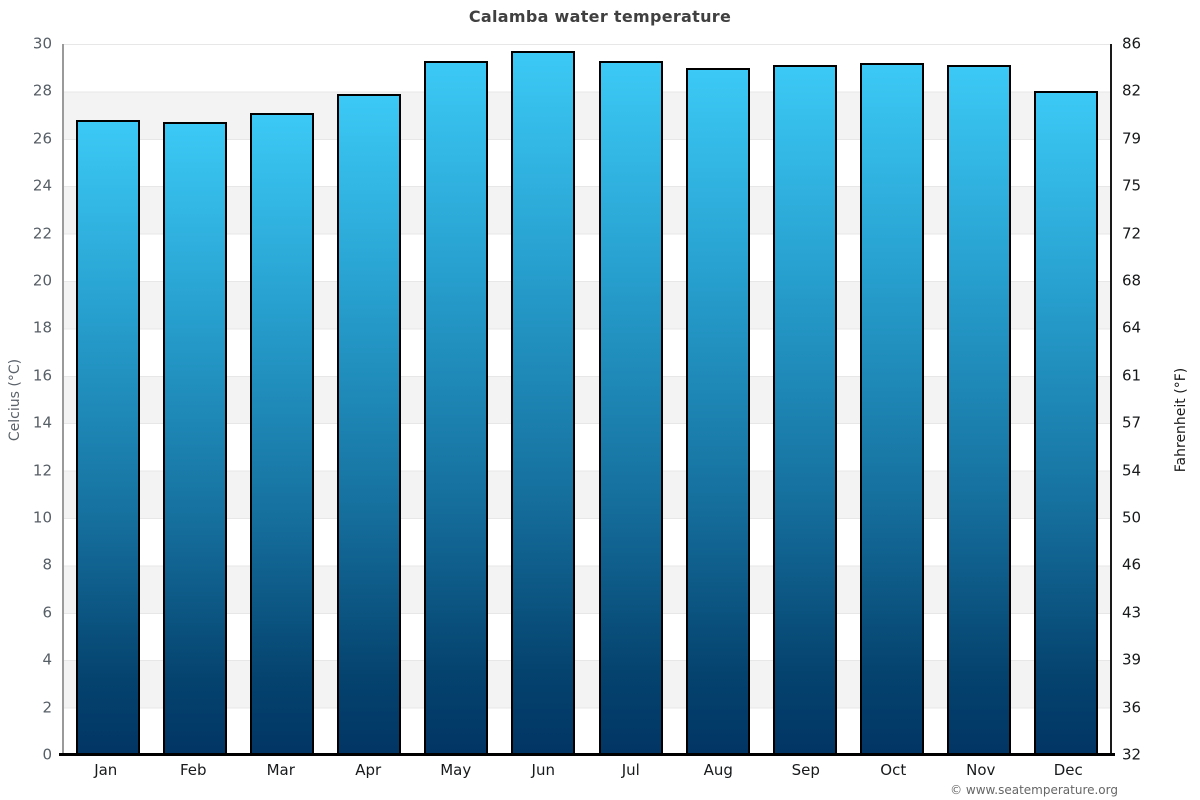 The height and width of the screenshot is (800, 1200). What do you see at coordinates (1068, 770) in the screenshot?
I see `x-tick-month: Dec` at bounding box center [1068, 770].